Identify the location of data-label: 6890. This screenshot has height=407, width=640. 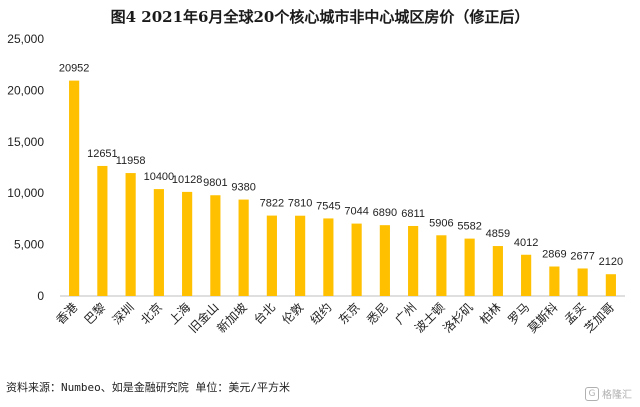
(385, 213).